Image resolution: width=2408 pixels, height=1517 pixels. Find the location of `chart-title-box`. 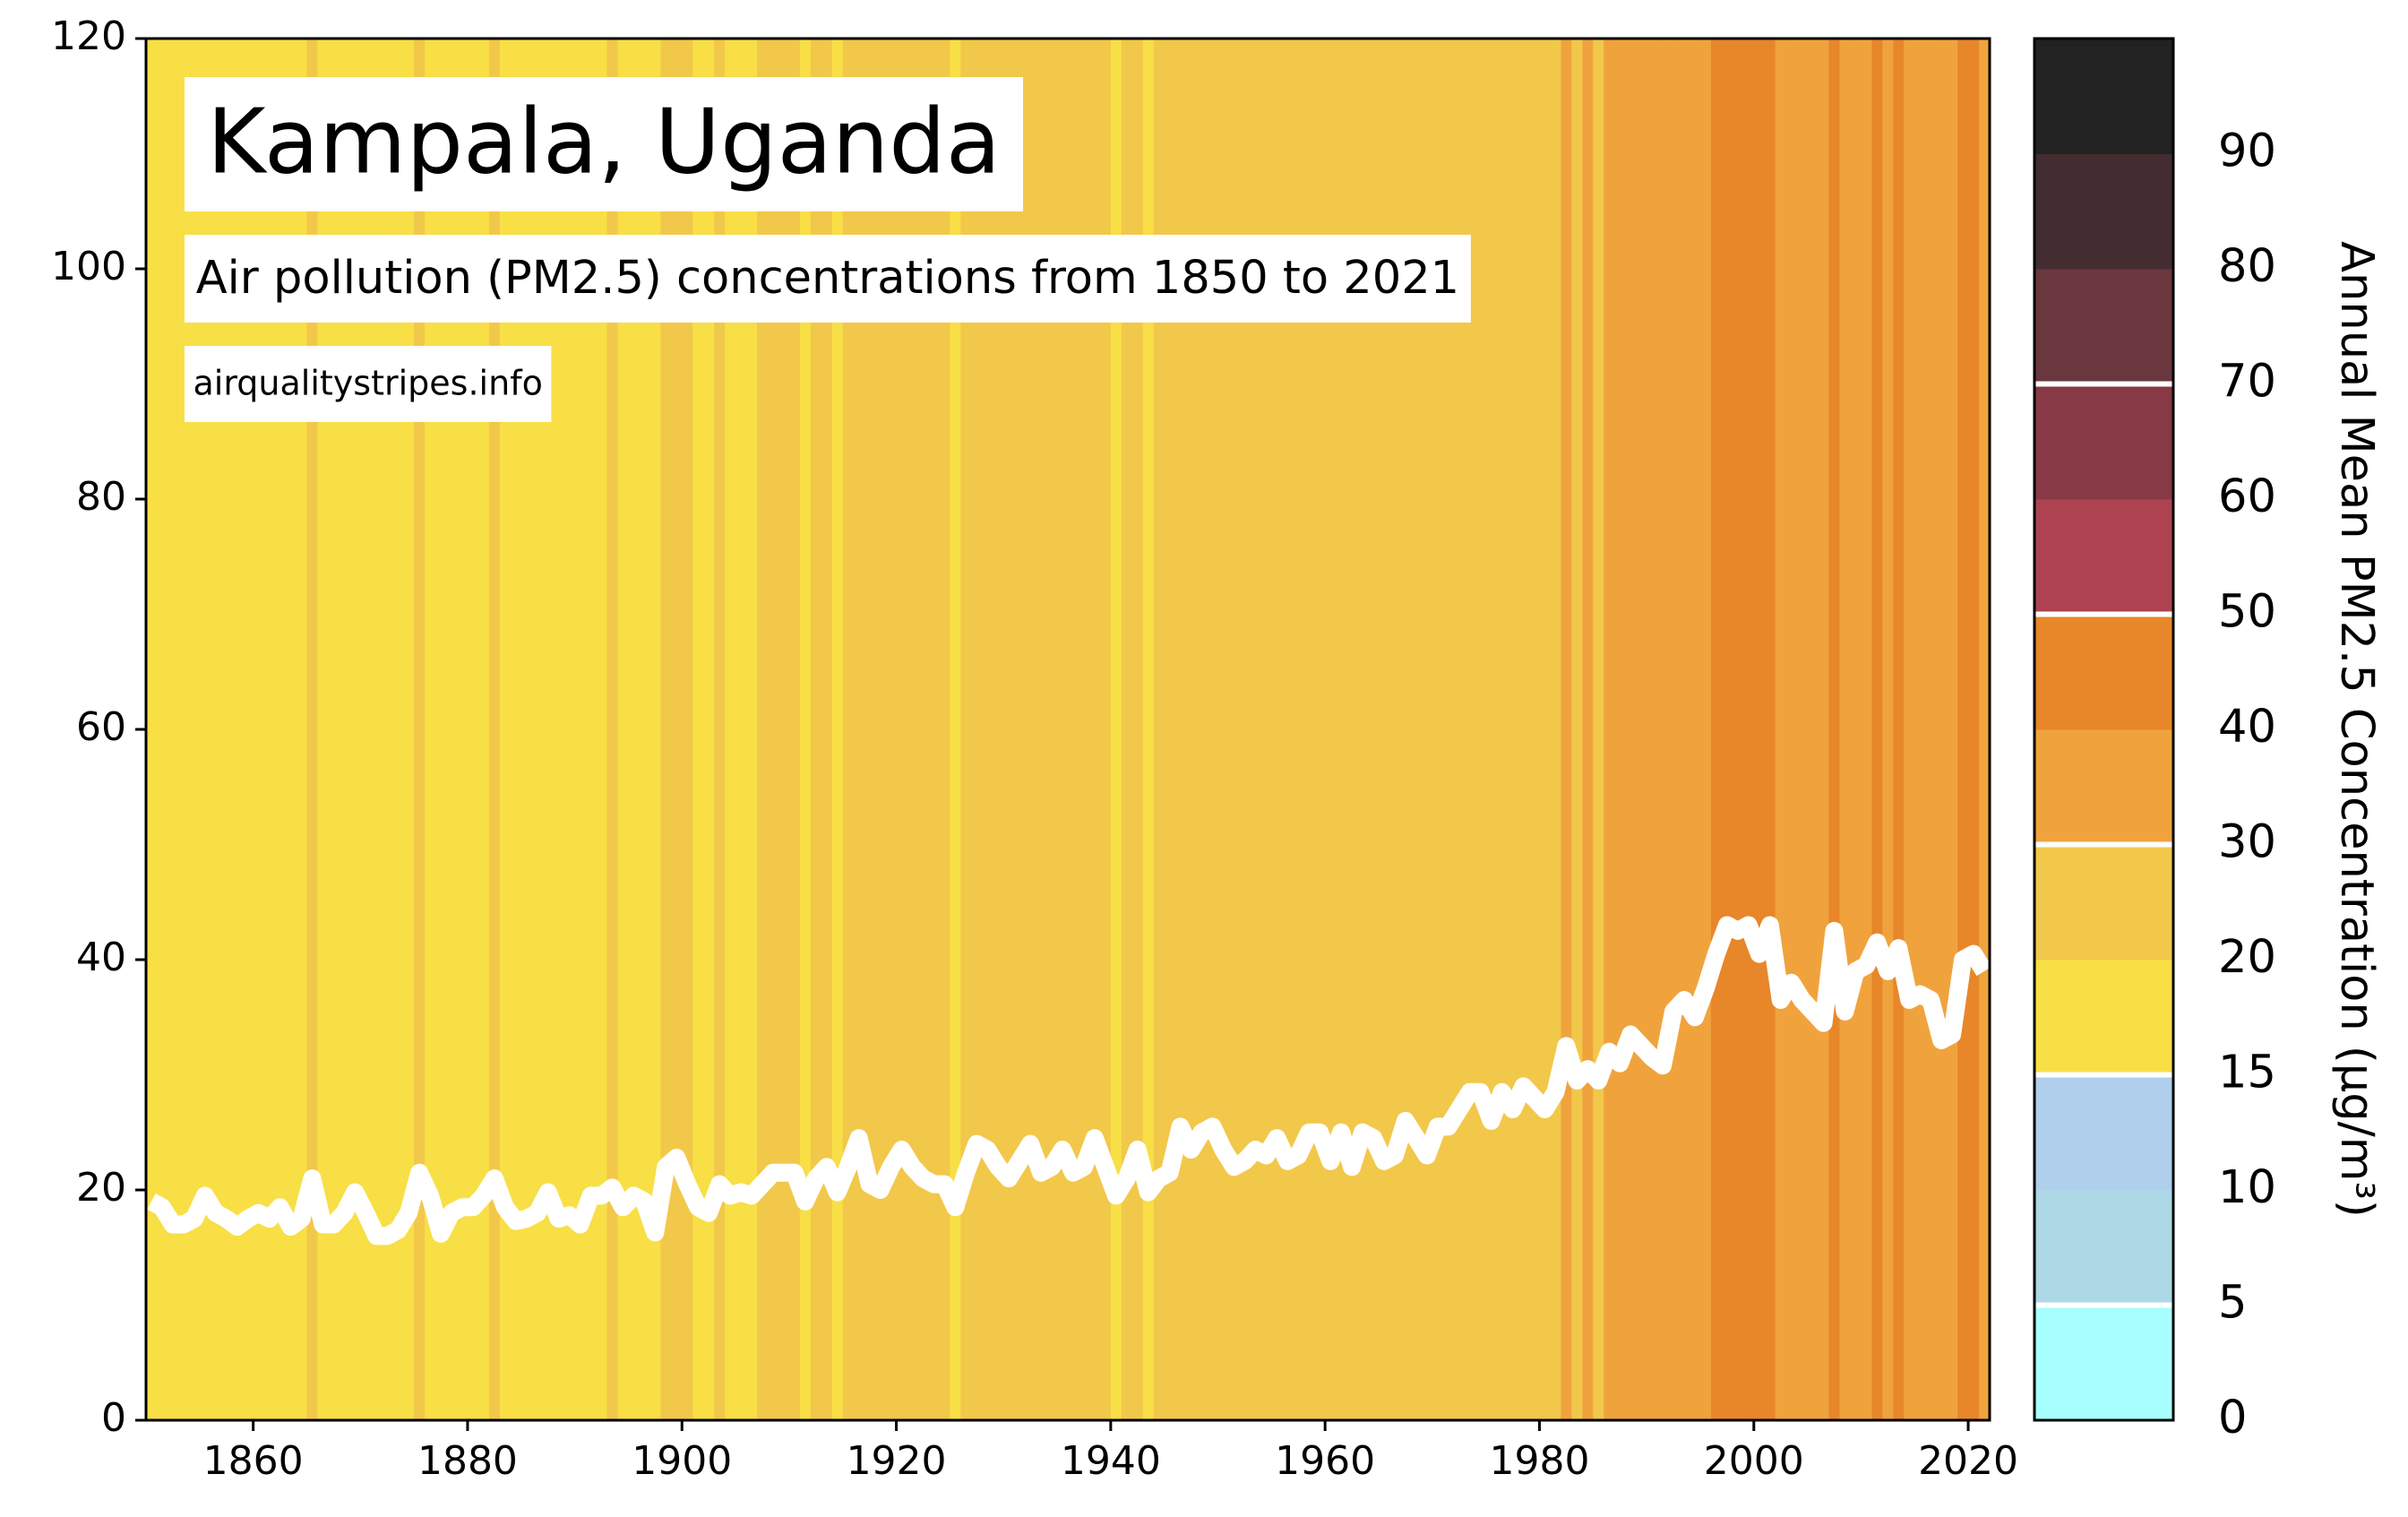

chart-title-box is located at coordinates (604, 144).